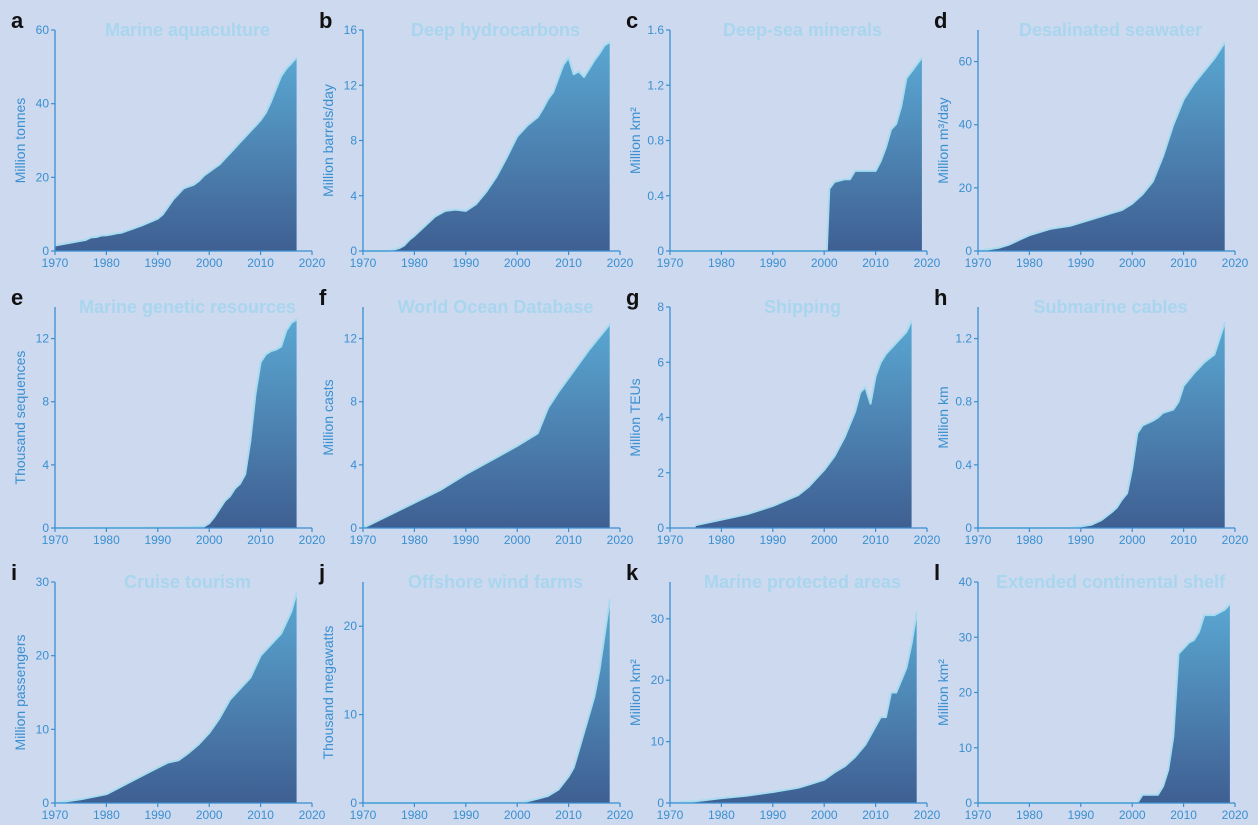  Describe the element at coordinates (635, 692) in the screenshot. I see `y-axis-label: Million km²` at that location.